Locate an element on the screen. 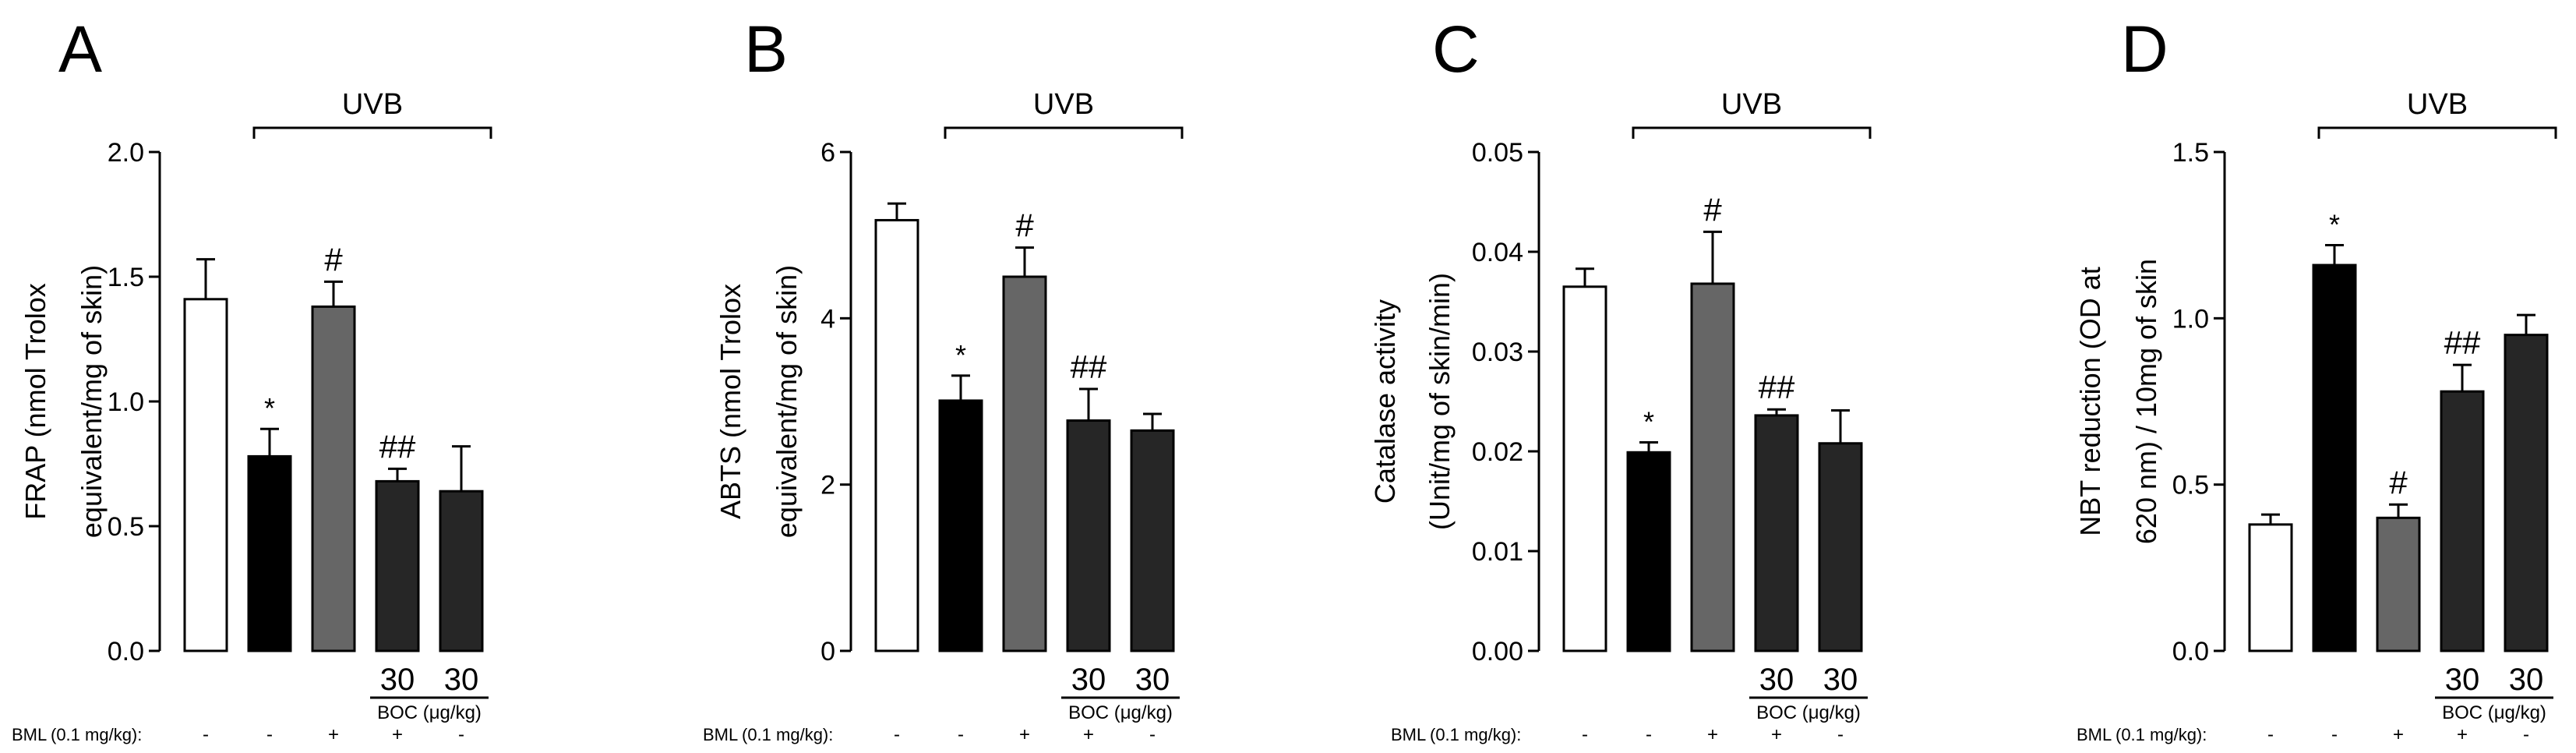 This screenshot has width=2576, height=753. y-tick-label: 4 is located at coordinates (827, 319).